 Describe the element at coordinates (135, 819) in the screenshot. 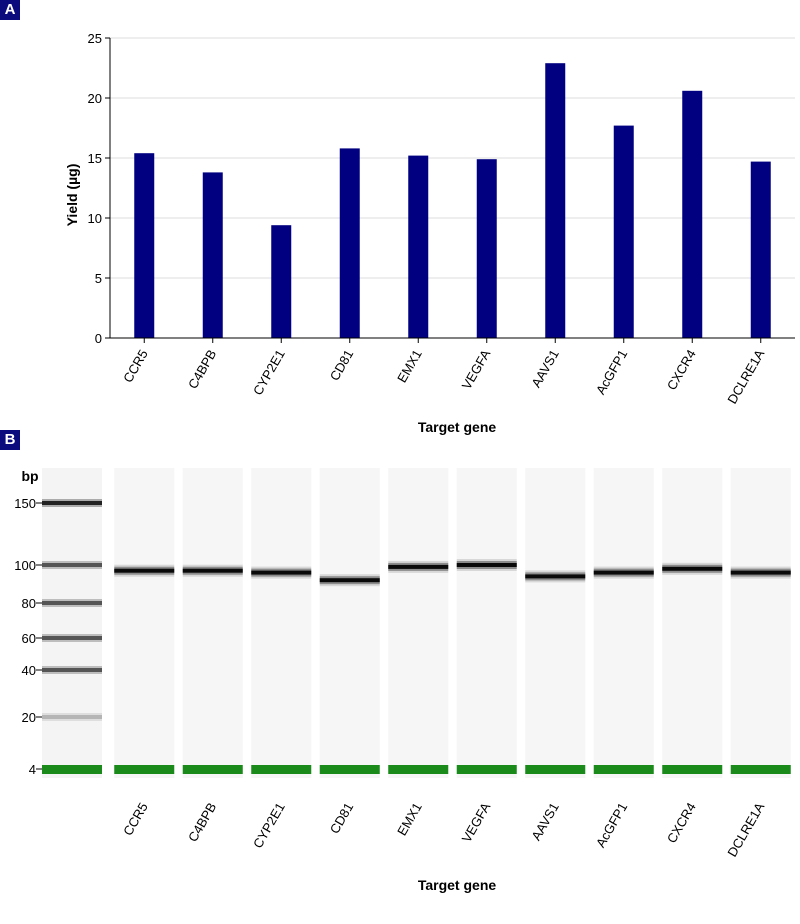

I see `lane-label: CCR5` at that location.